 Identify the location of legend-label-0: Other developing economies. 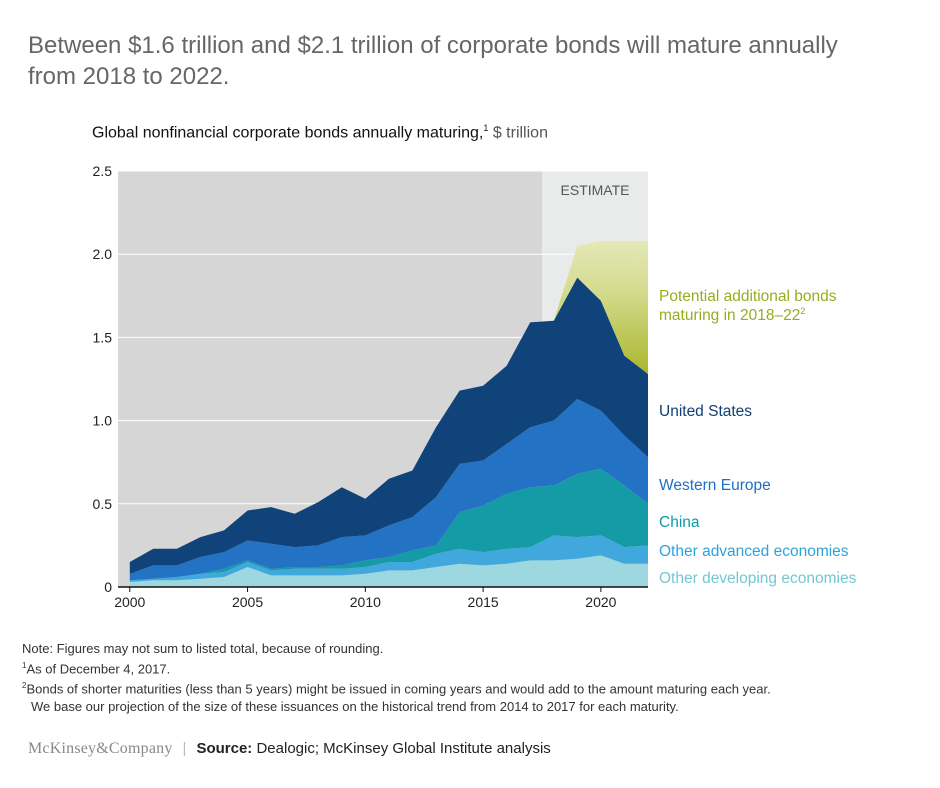
(758, 578).